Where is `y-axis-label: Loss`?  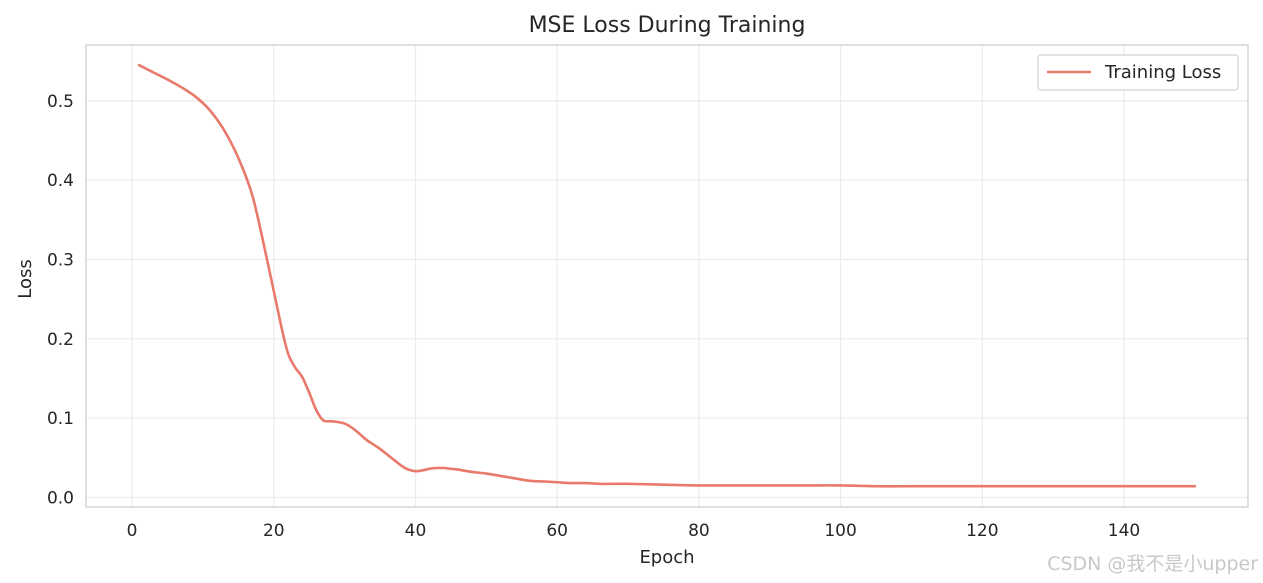 y-axis-label: Loss is located at coordinates (25, 278).